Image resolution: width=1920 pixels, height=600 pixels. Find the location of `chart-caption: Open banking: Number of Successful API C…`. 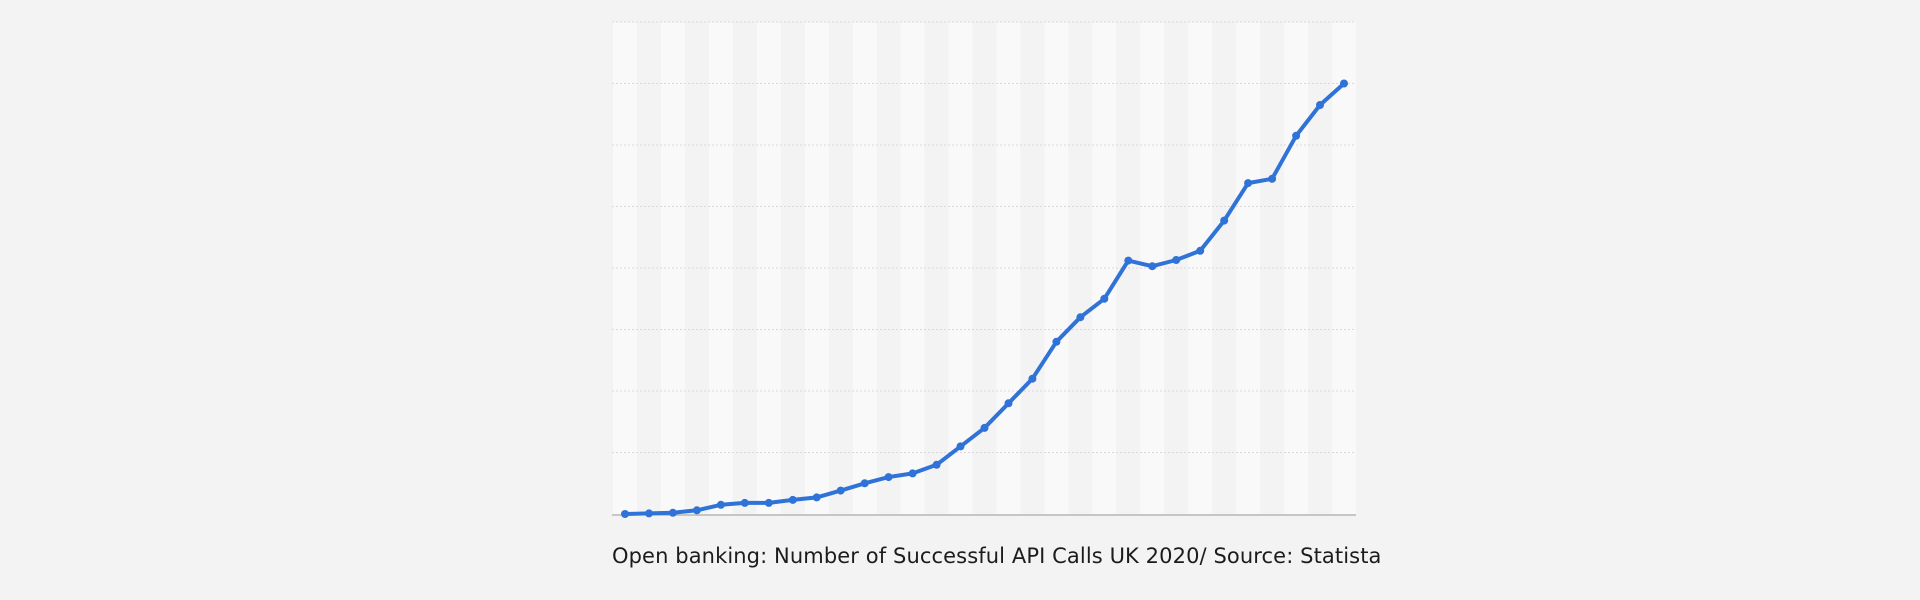

chart-caption: Open banking: Number of Successful API C… is located at coordinates (997, 556).